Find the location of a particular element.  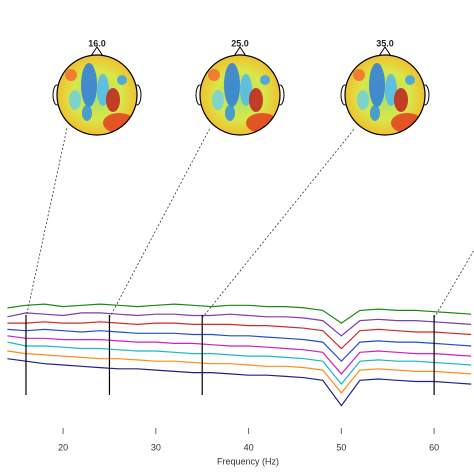

x-tick-label: 30 is located at coordinates (156, 447).